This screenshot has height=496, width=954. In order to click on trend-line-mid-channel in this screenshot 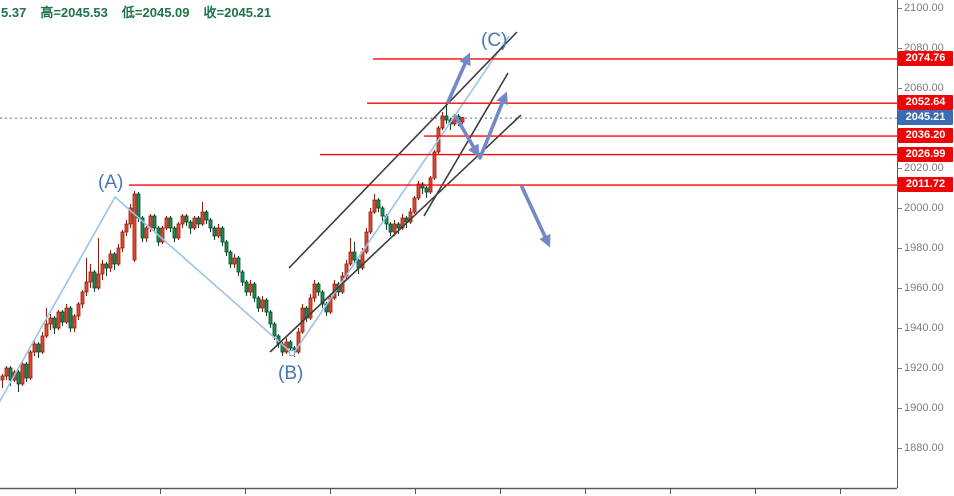, I will do `click(466, 144)`.